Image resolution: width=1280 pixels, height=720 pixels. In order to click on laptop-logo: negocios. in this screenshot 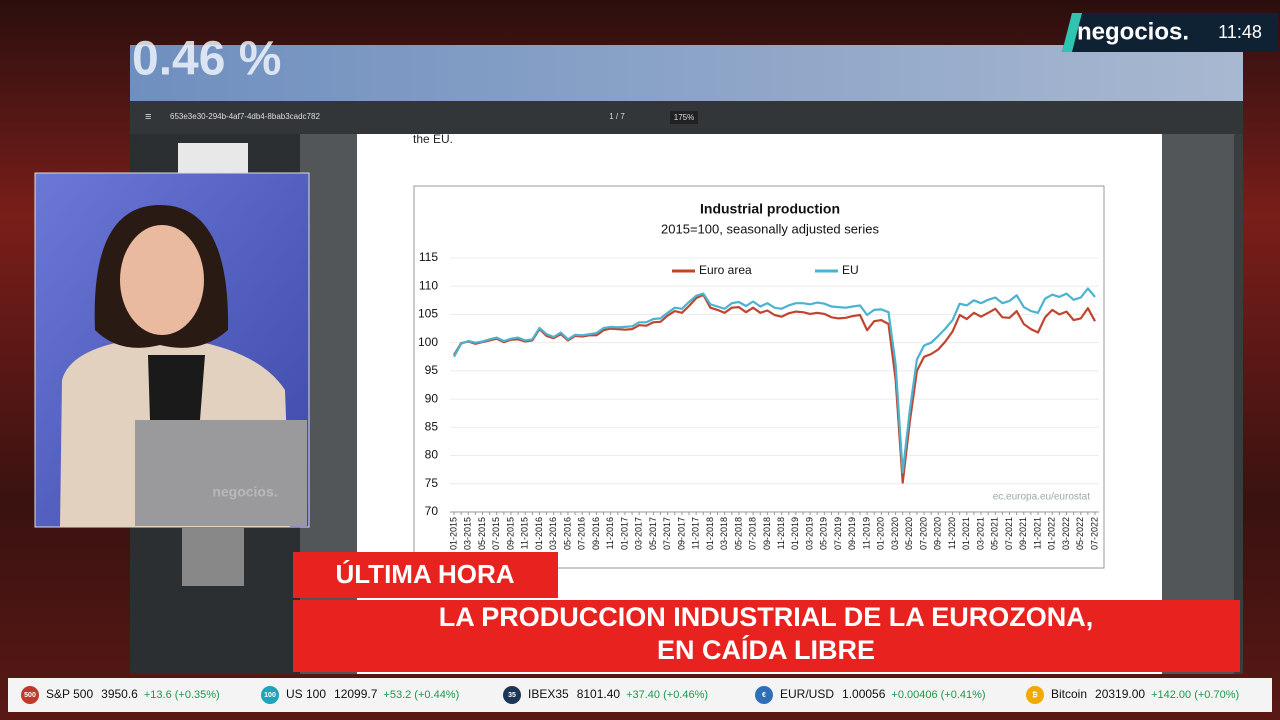, I will do `click(244, 492)`.